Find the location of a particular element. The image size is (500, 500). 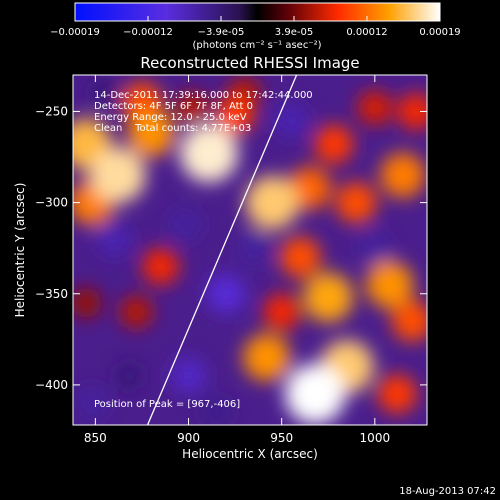

annotation-time-range: 14-Dec-2011 17:39:16.000 to 17:42:44.000 is located at coordinates (203, 95).